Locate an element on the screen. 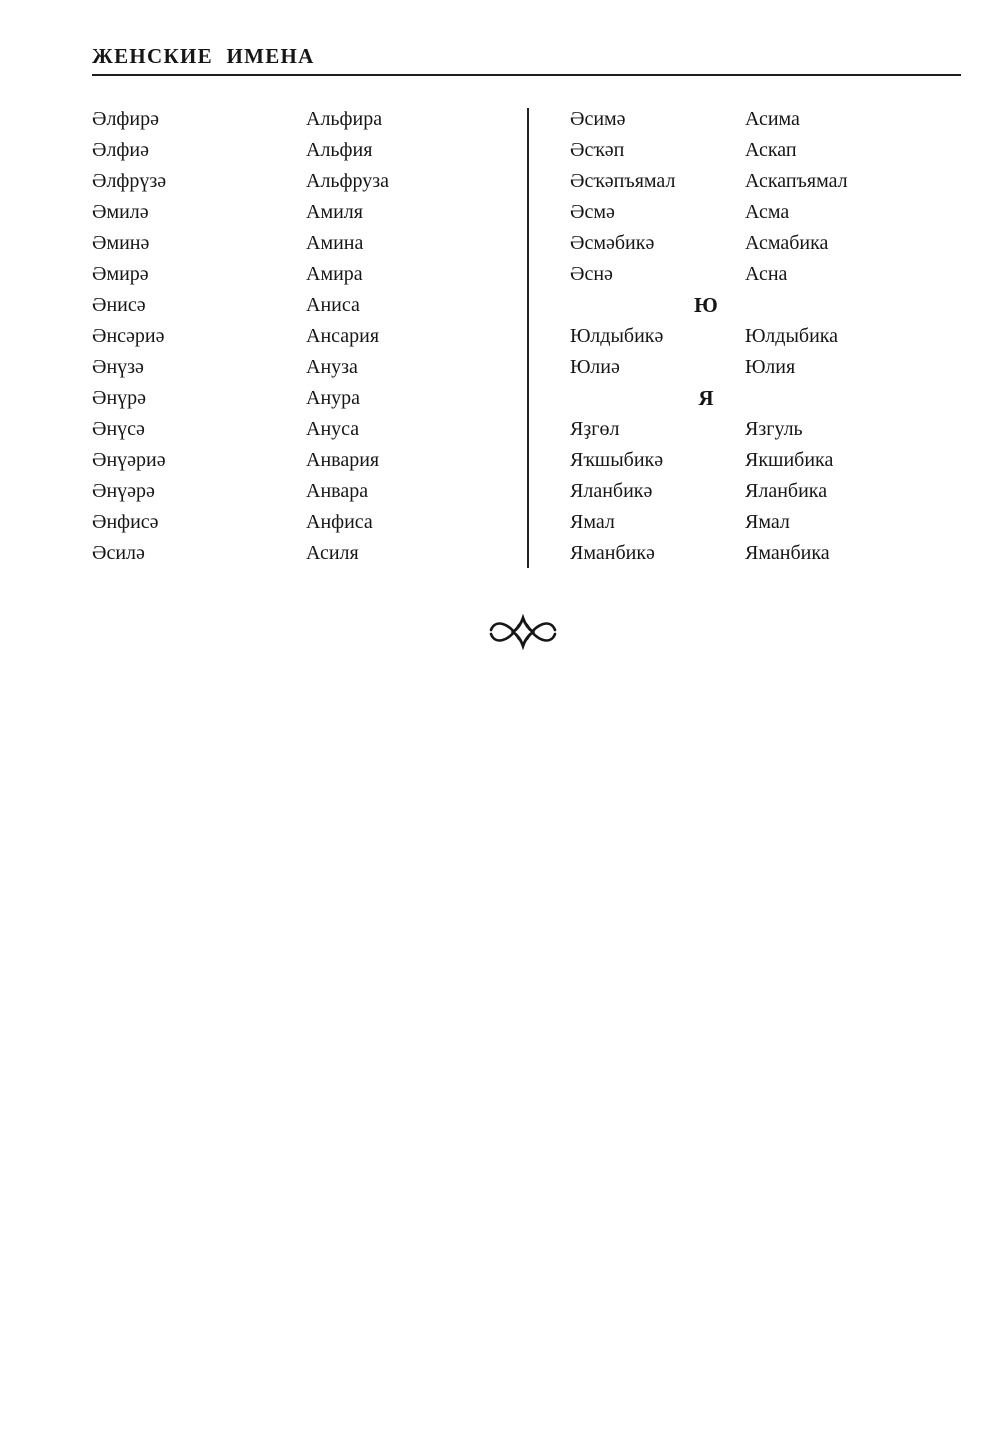  name-pair-row: Әснә Асна is located at coordinates (725, 274).